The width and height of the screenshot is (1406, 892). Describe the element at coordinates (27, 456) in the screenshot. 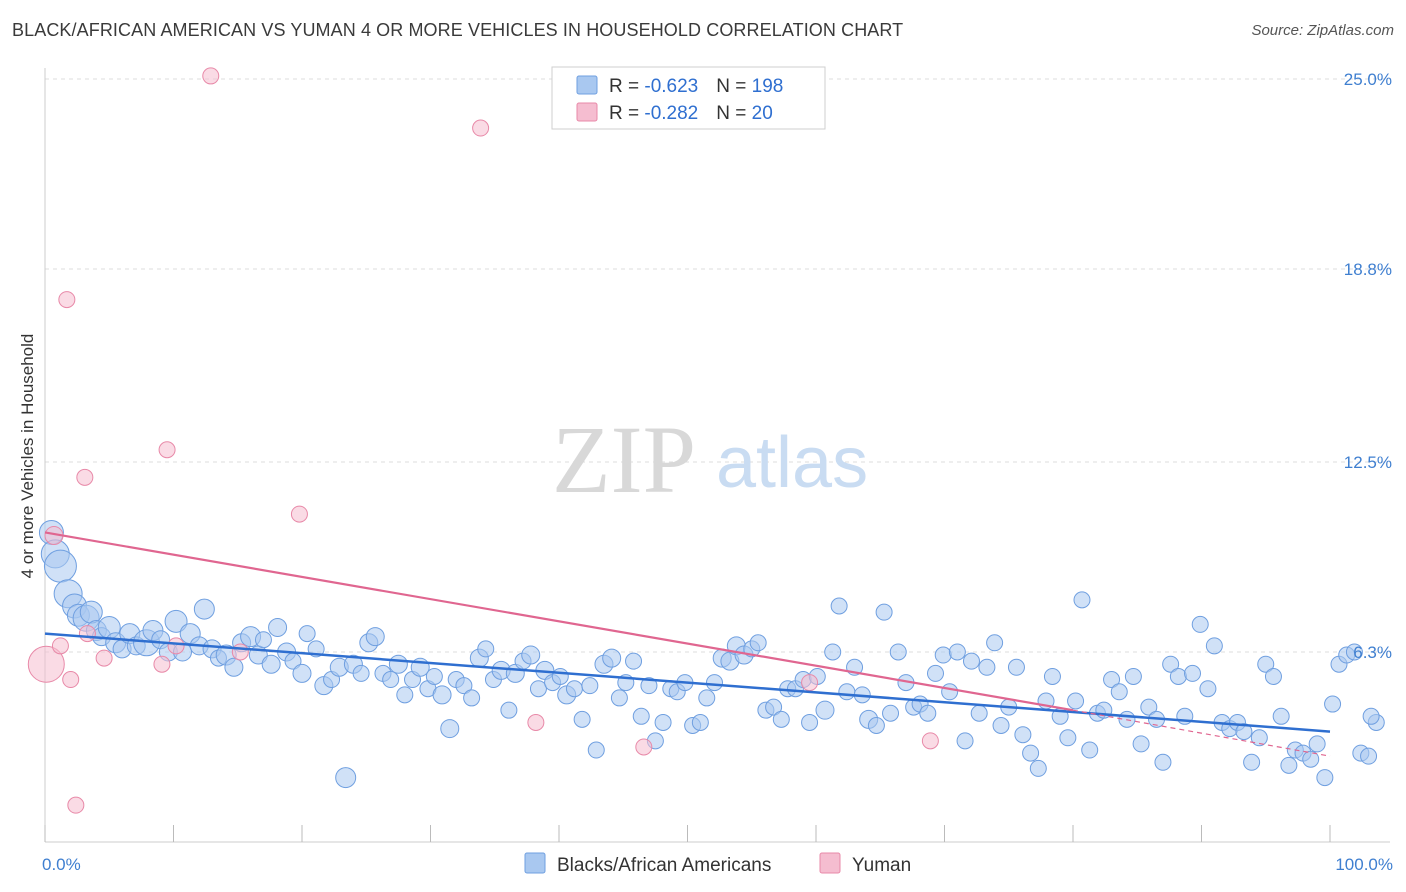

I see `y-axis-title: 4 or more Vehicles in Household` at that location.